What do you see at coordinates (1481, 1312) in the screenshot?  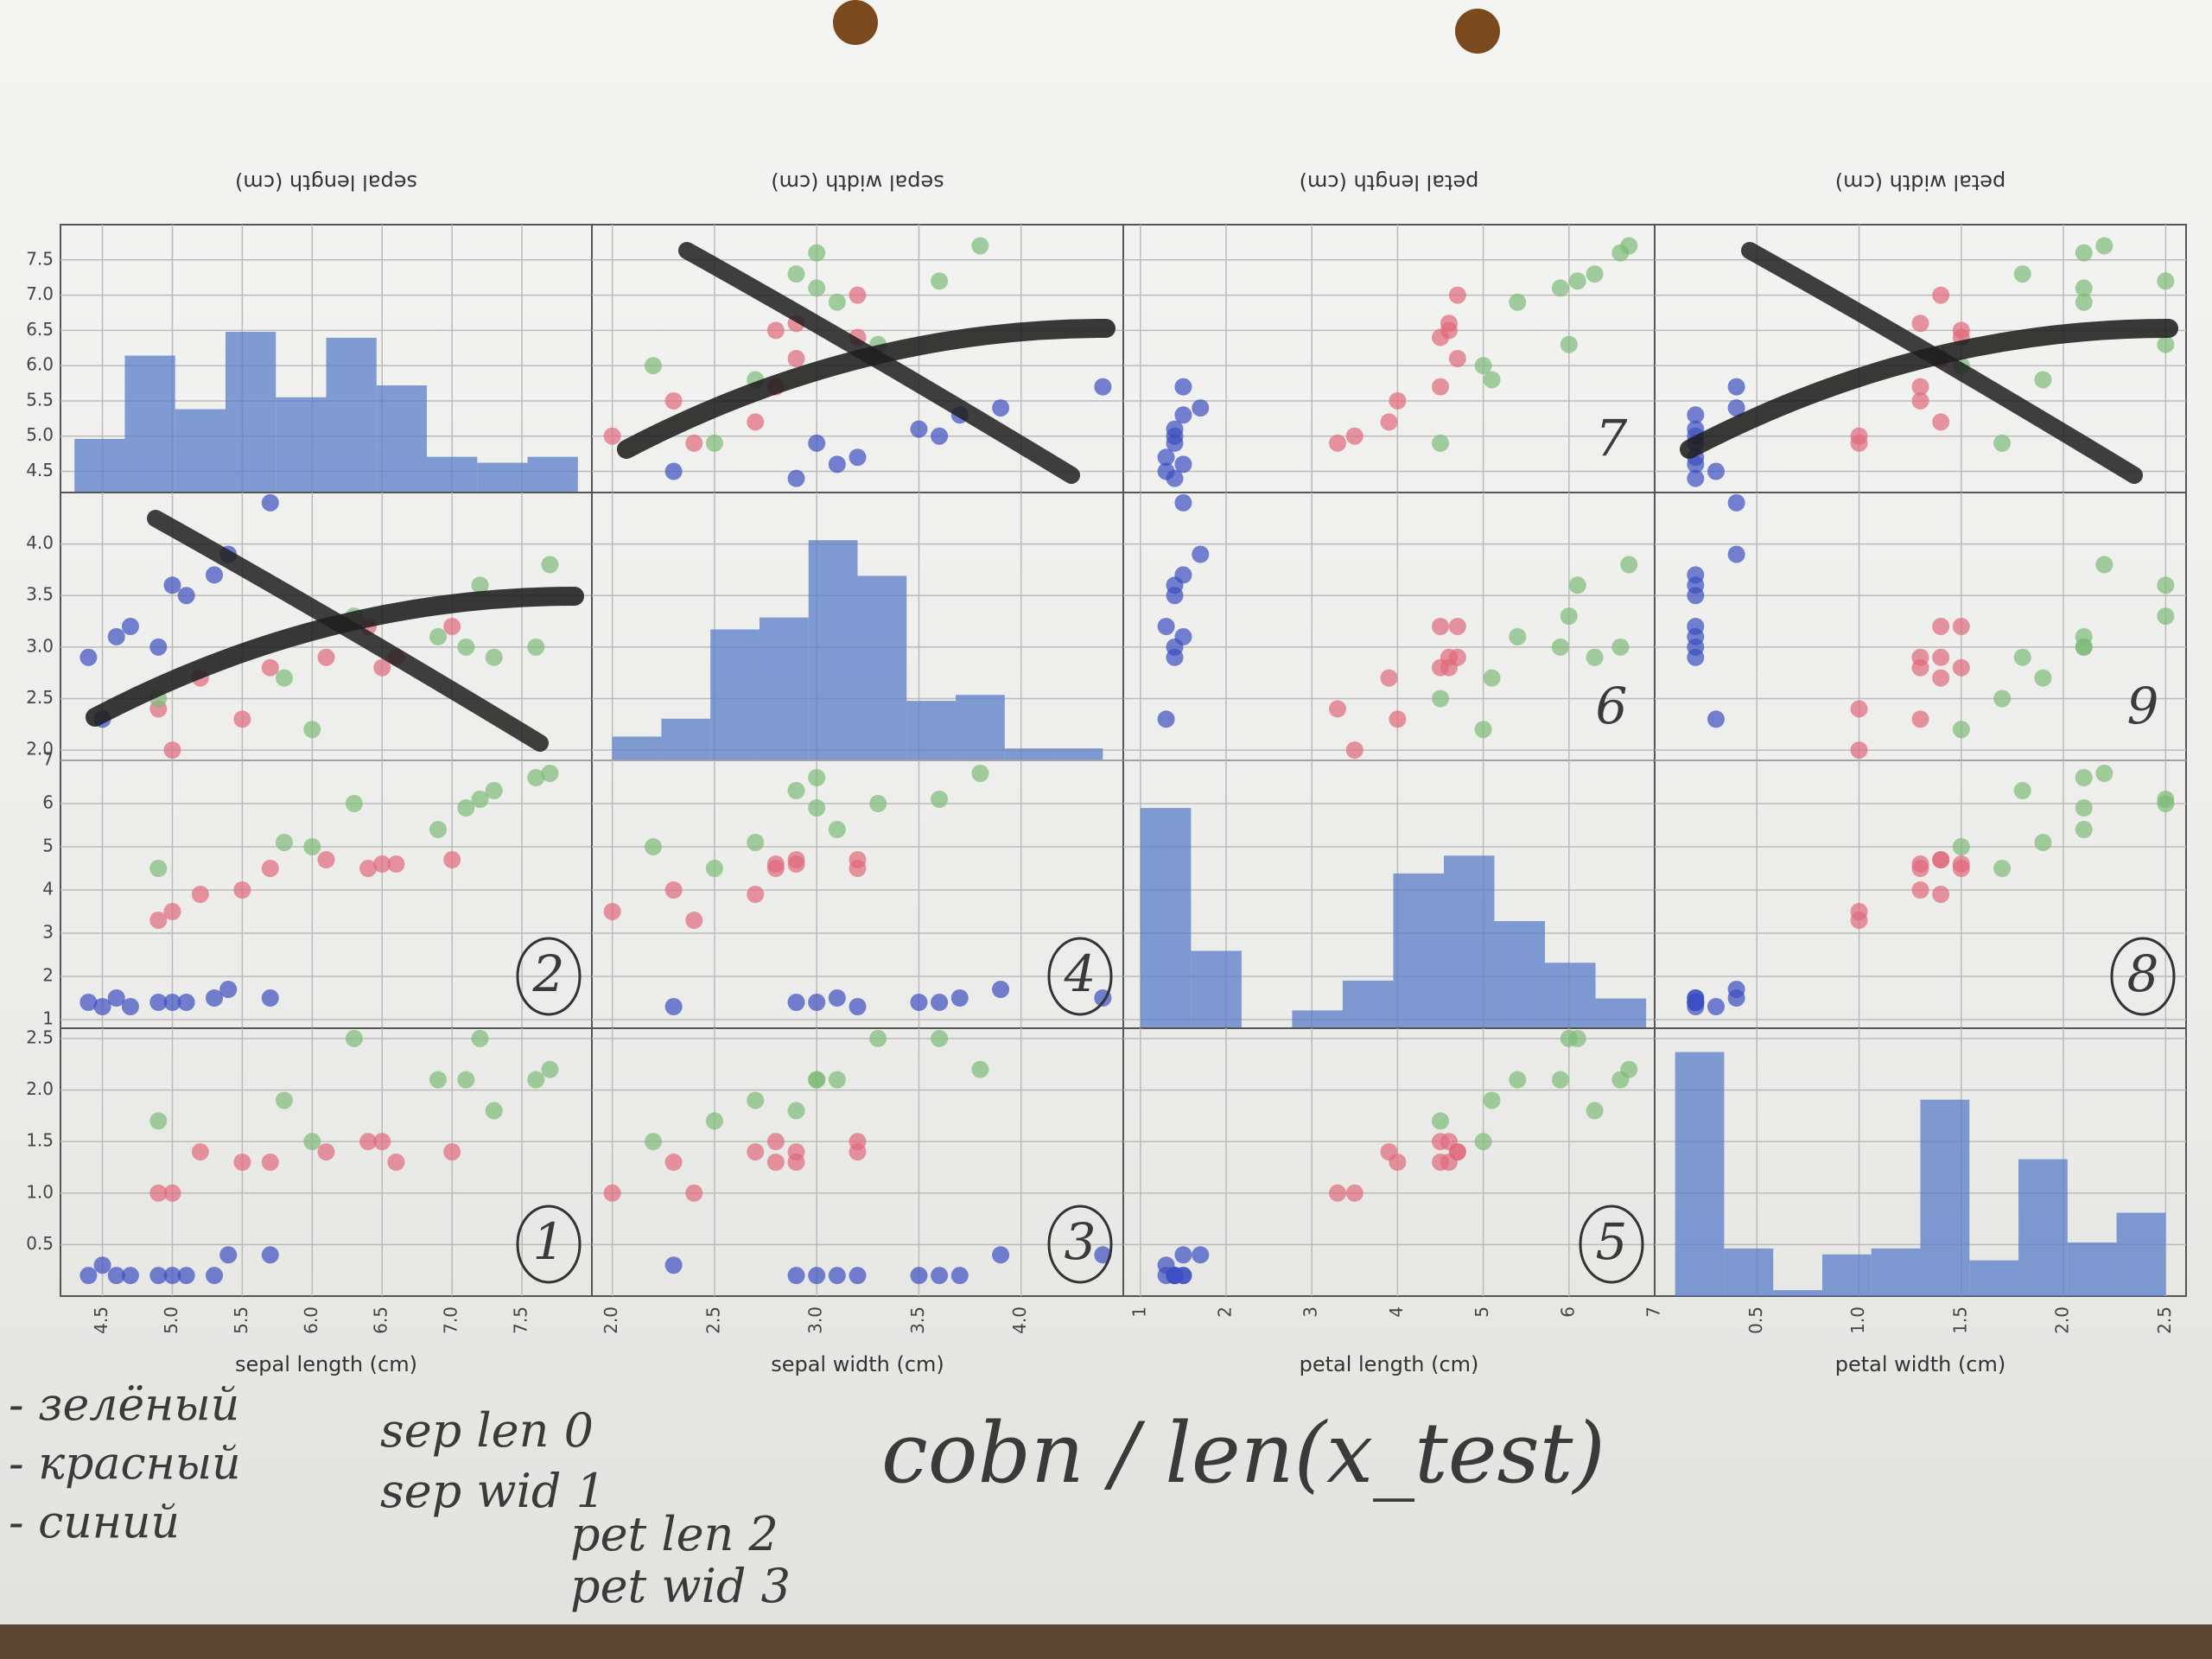 I see `x-tick-label: 5` at bounding box center [1481, 1312].